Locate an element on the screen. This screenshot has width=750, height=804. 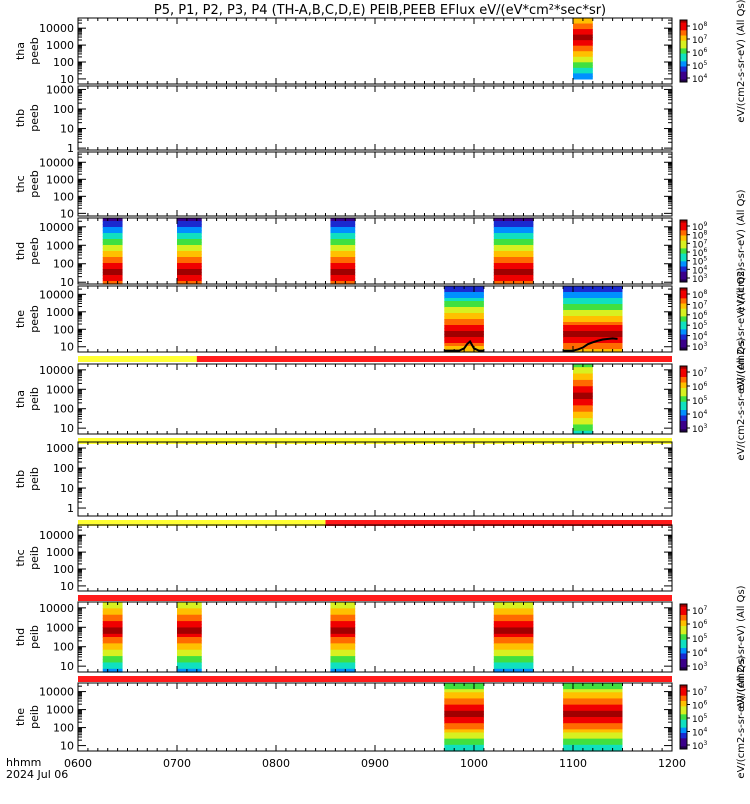
colorbar-tick-label: 10⁵ is located at coordinates (699, 639).